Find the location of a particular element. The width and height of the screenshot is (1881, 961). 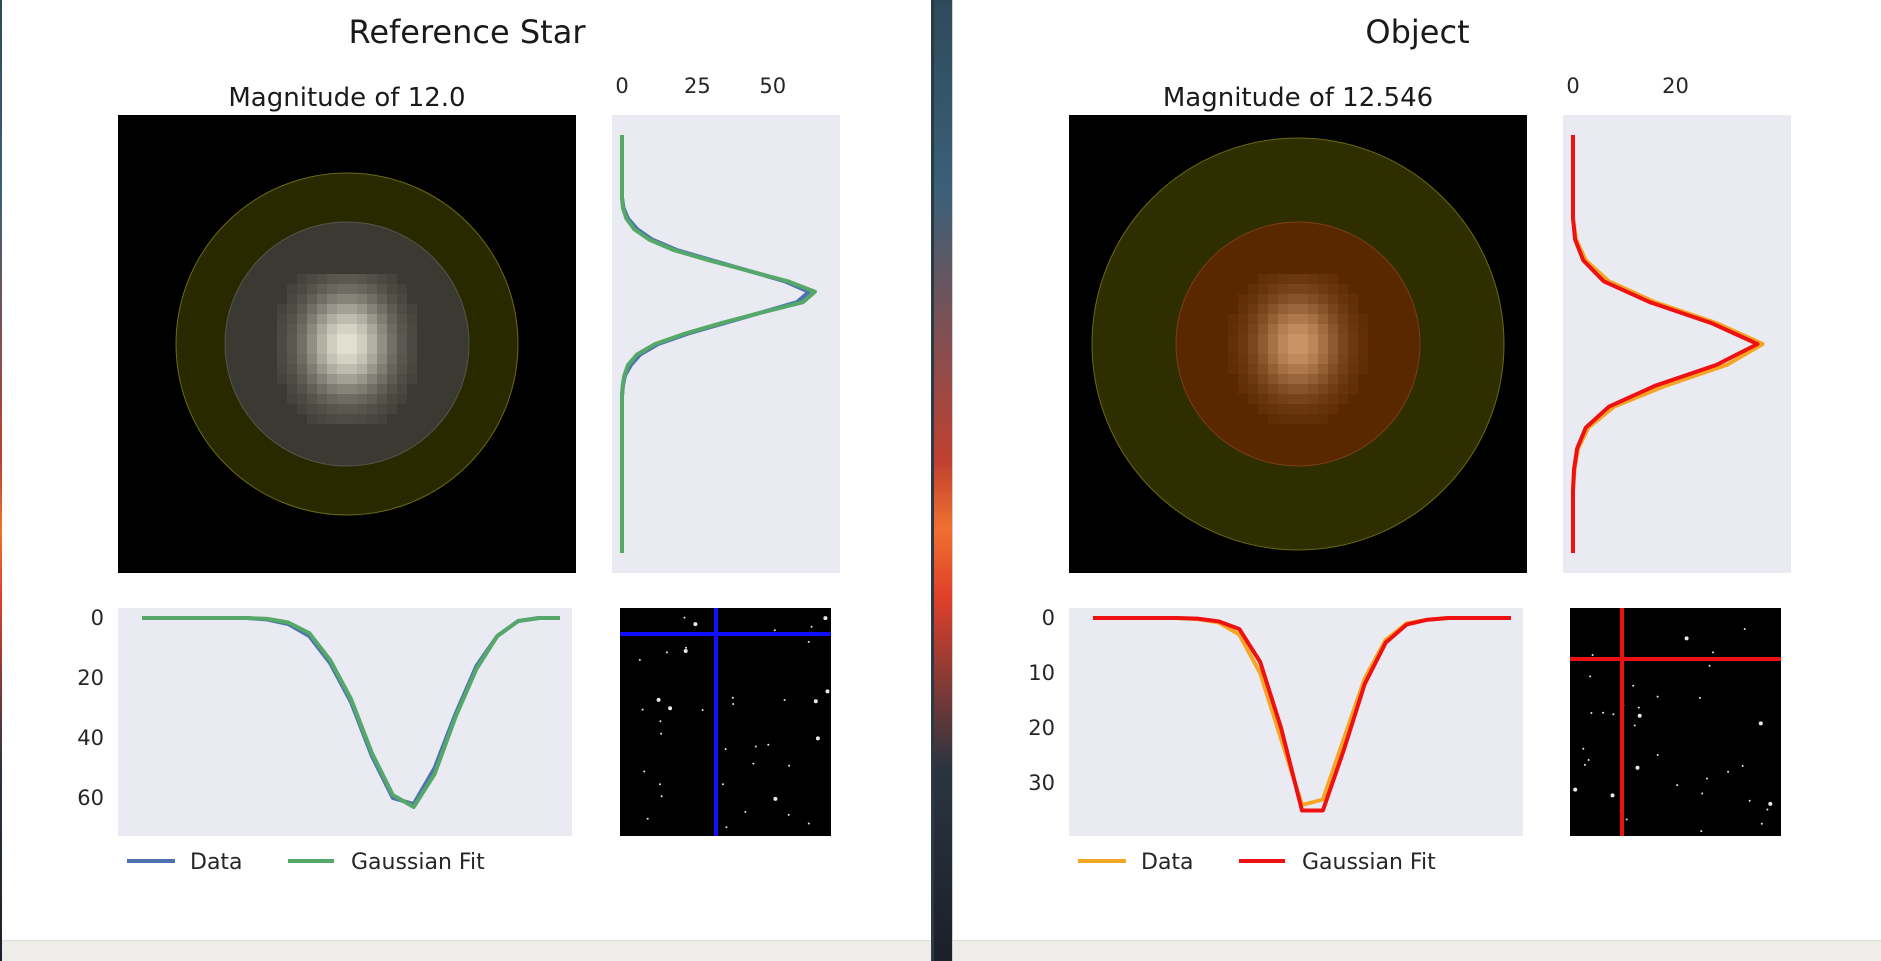

legend-data-label: Data is located at coordinates (216, 862).